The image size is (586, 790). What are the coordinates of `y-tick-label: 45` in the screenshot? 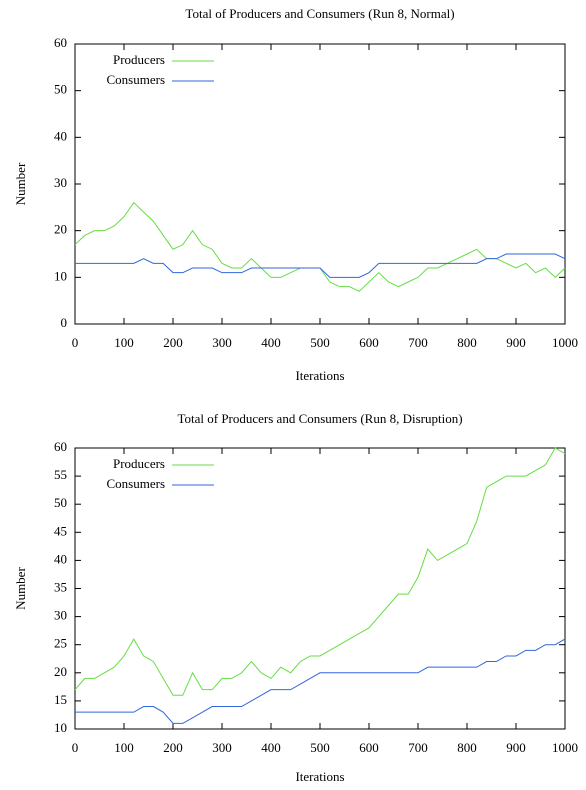 It's located at (60, 530).